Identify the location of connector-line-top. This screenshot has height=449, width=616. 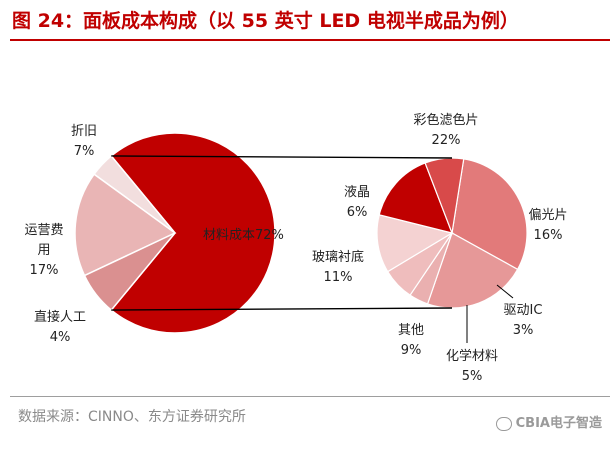
(282, 157).